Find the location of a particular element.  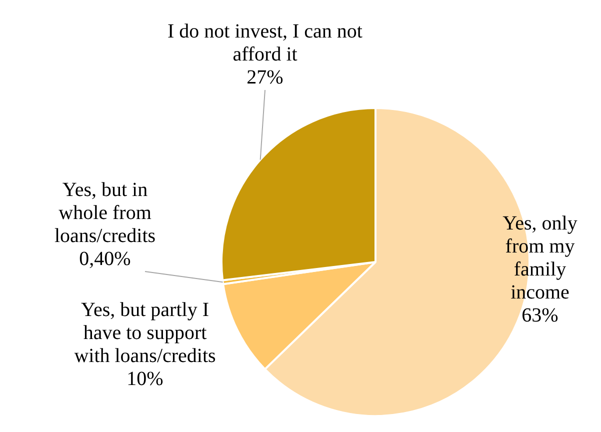

data-label: 10% is located at coordinates (145, 379).